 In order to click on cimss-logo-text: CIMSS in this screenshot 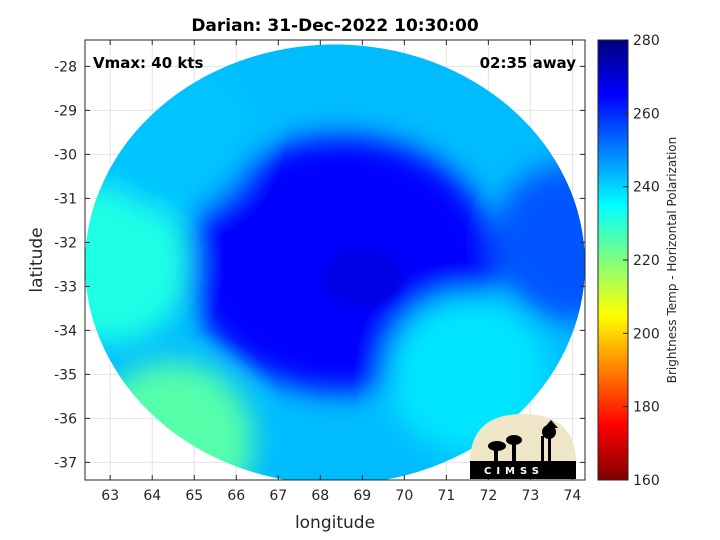, I will do `click(514, 471)`.